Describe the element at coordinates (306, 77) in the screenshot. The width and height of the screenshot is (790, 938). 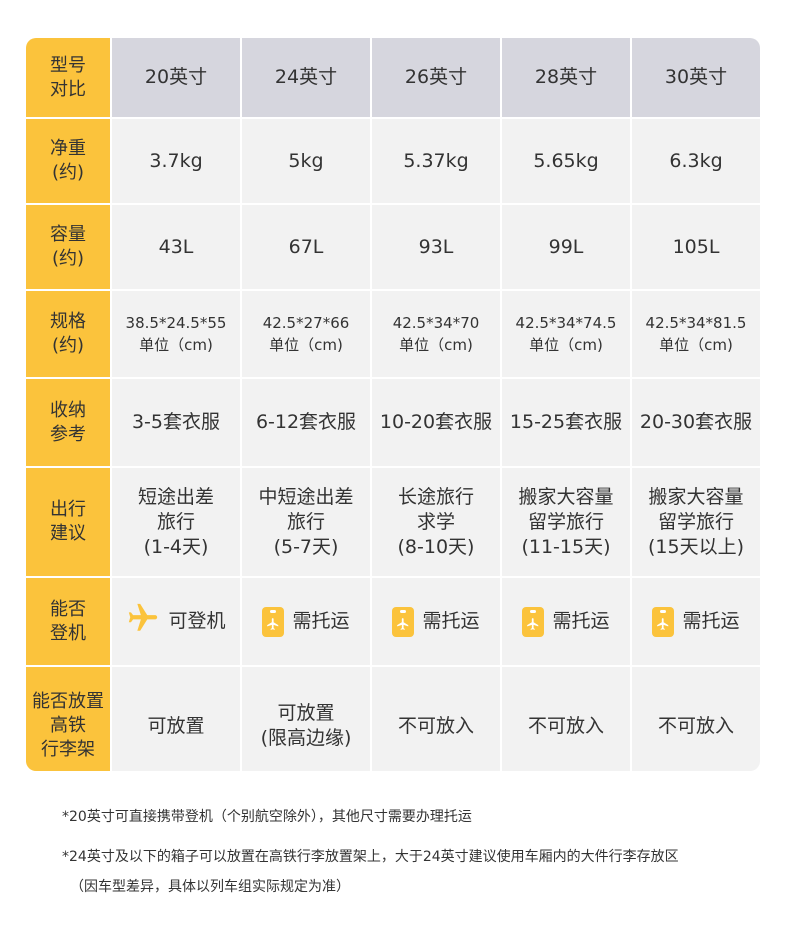
I see `column-header: 24英寸` at that location.